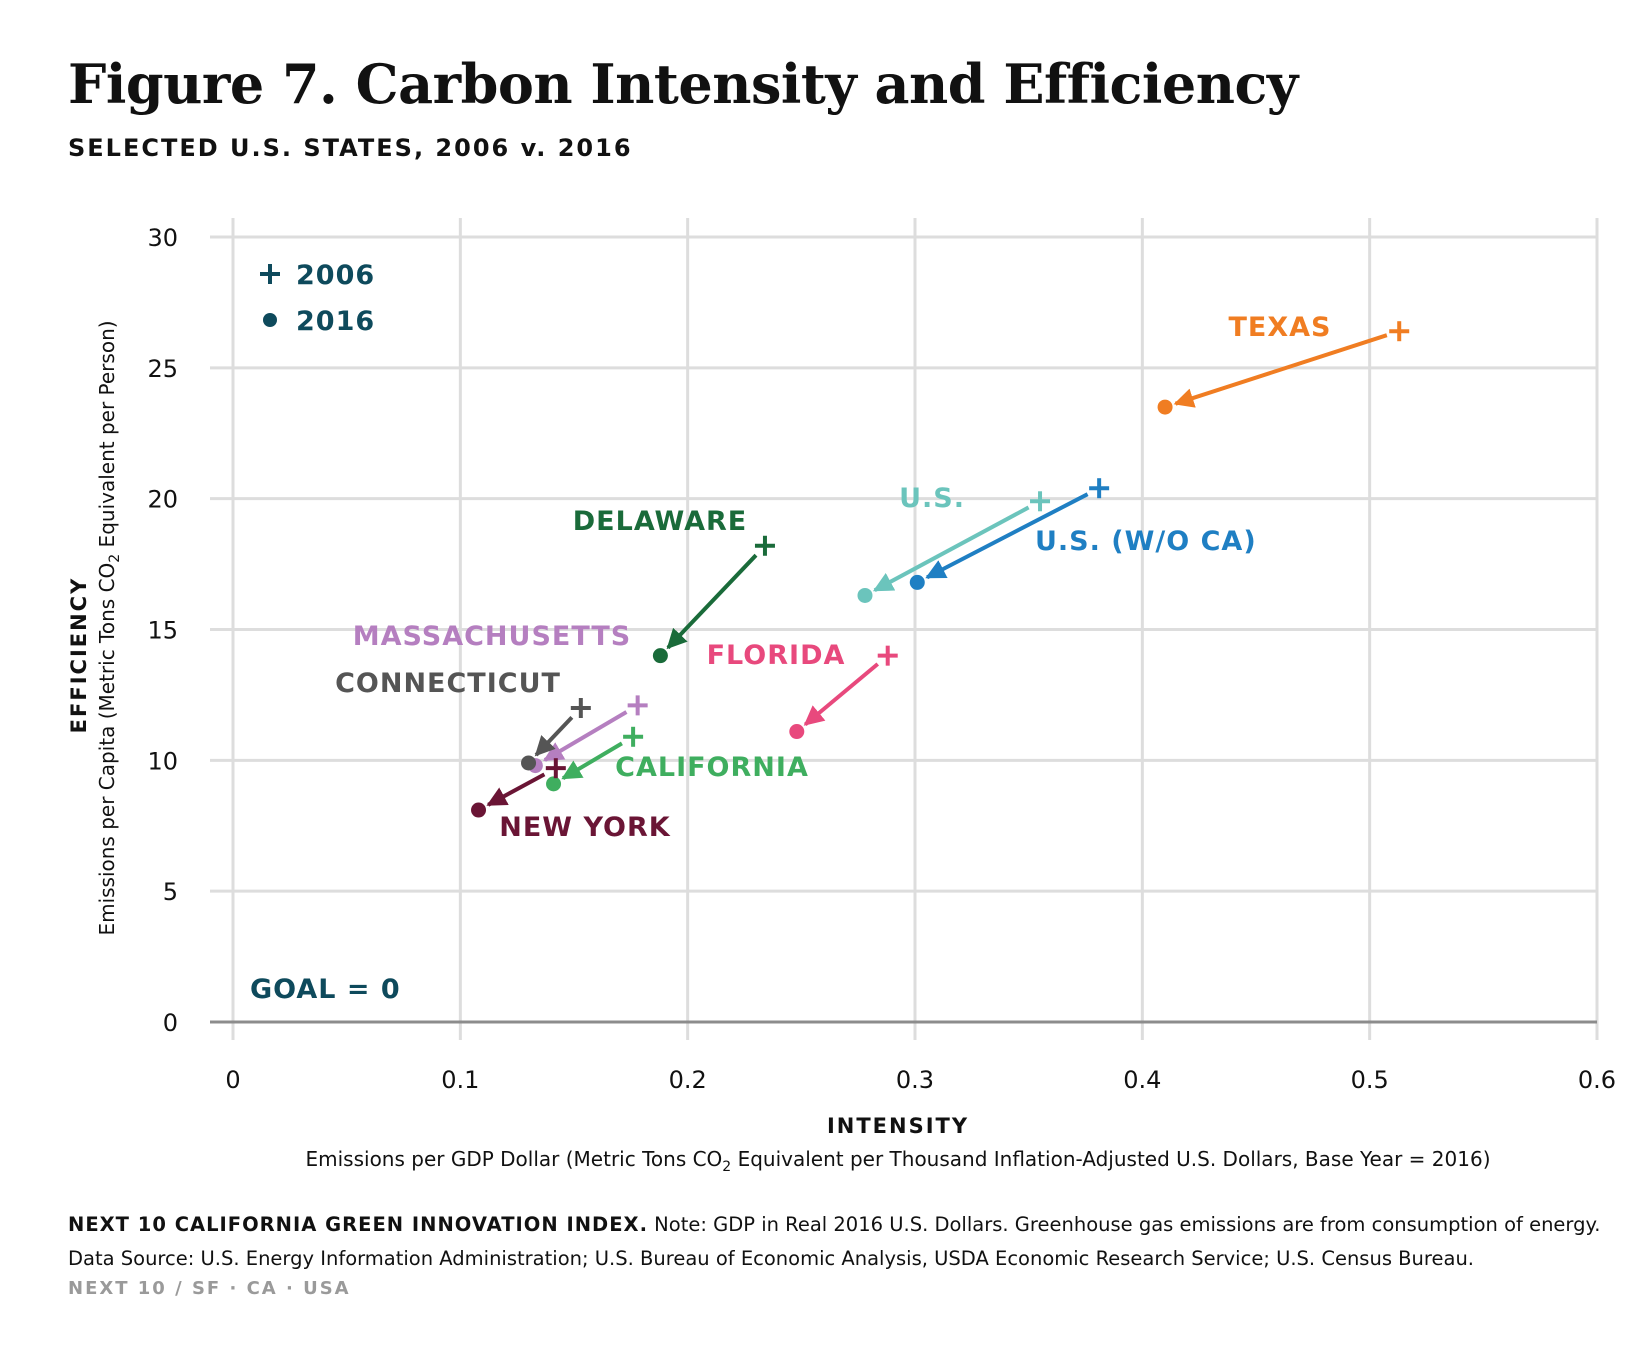 This screenshot has width=1651, height=1351. What do you see at coordinates (170, 1023) in the screenshot?
I see `y-tick-label: 0` at bounding box center [170, 1023].